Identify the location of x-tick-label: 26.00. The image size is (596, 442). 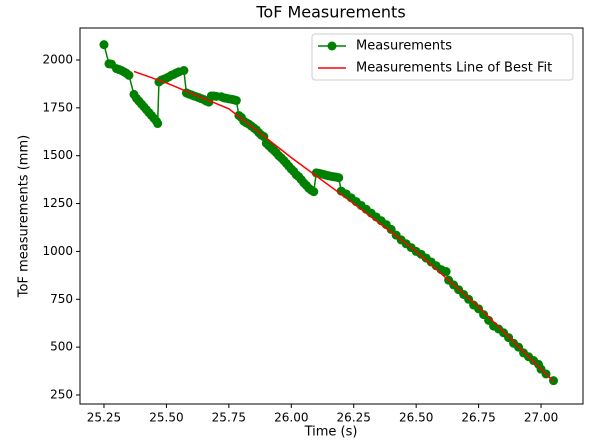
(291, 418).